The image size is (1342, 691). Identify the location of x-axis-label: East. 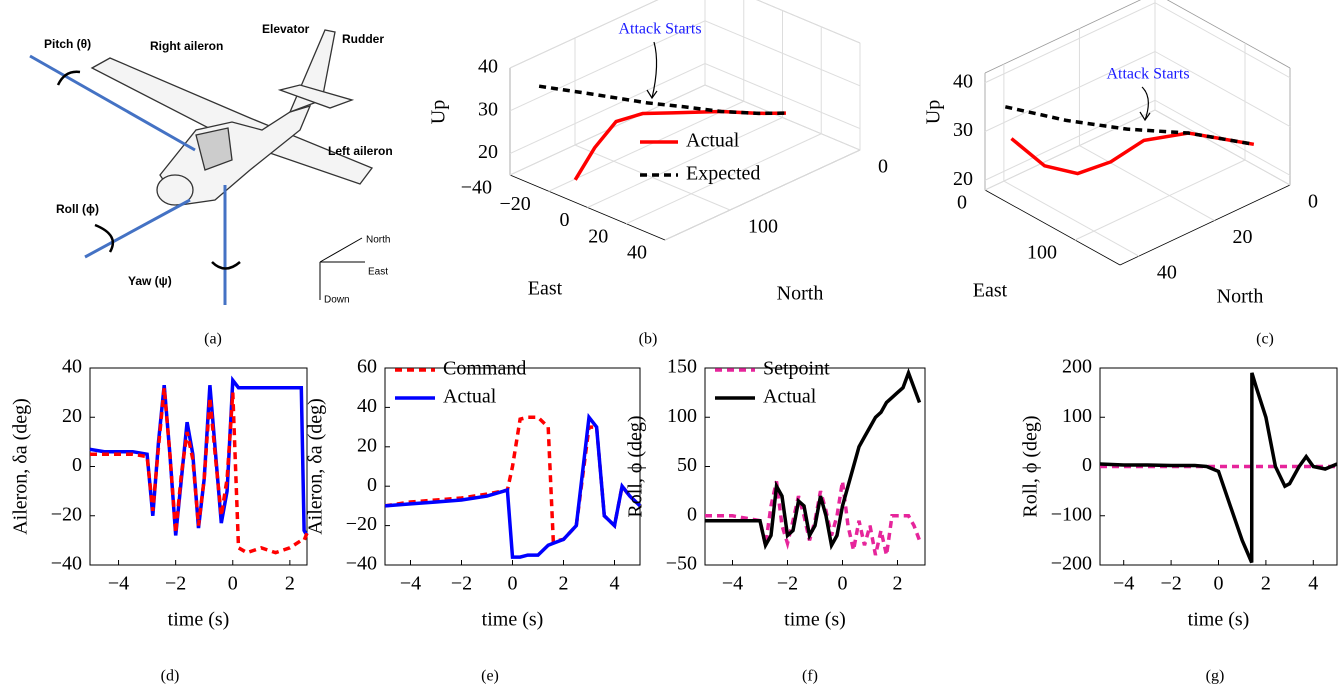
(545, 289).